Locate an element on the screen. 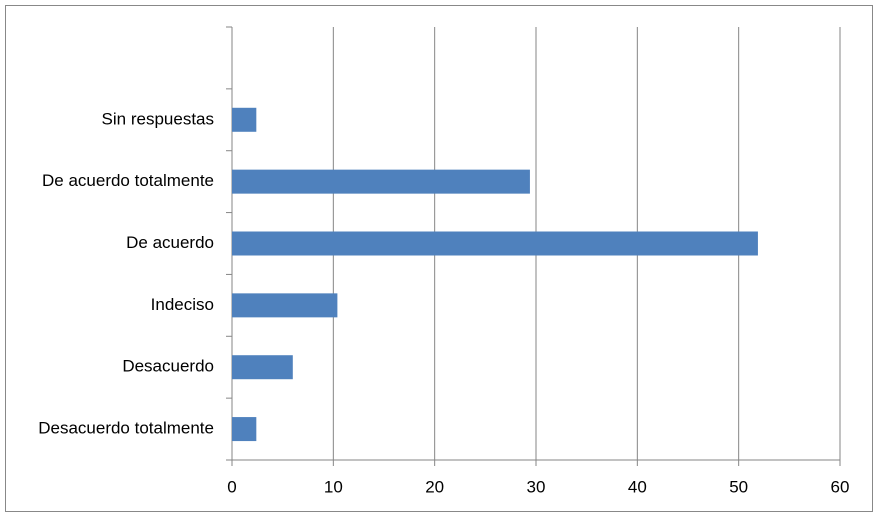 The height and width of the screenshot is (519, 880). y-tick-label: Desacuerdo is located at coordinates (168, 366).